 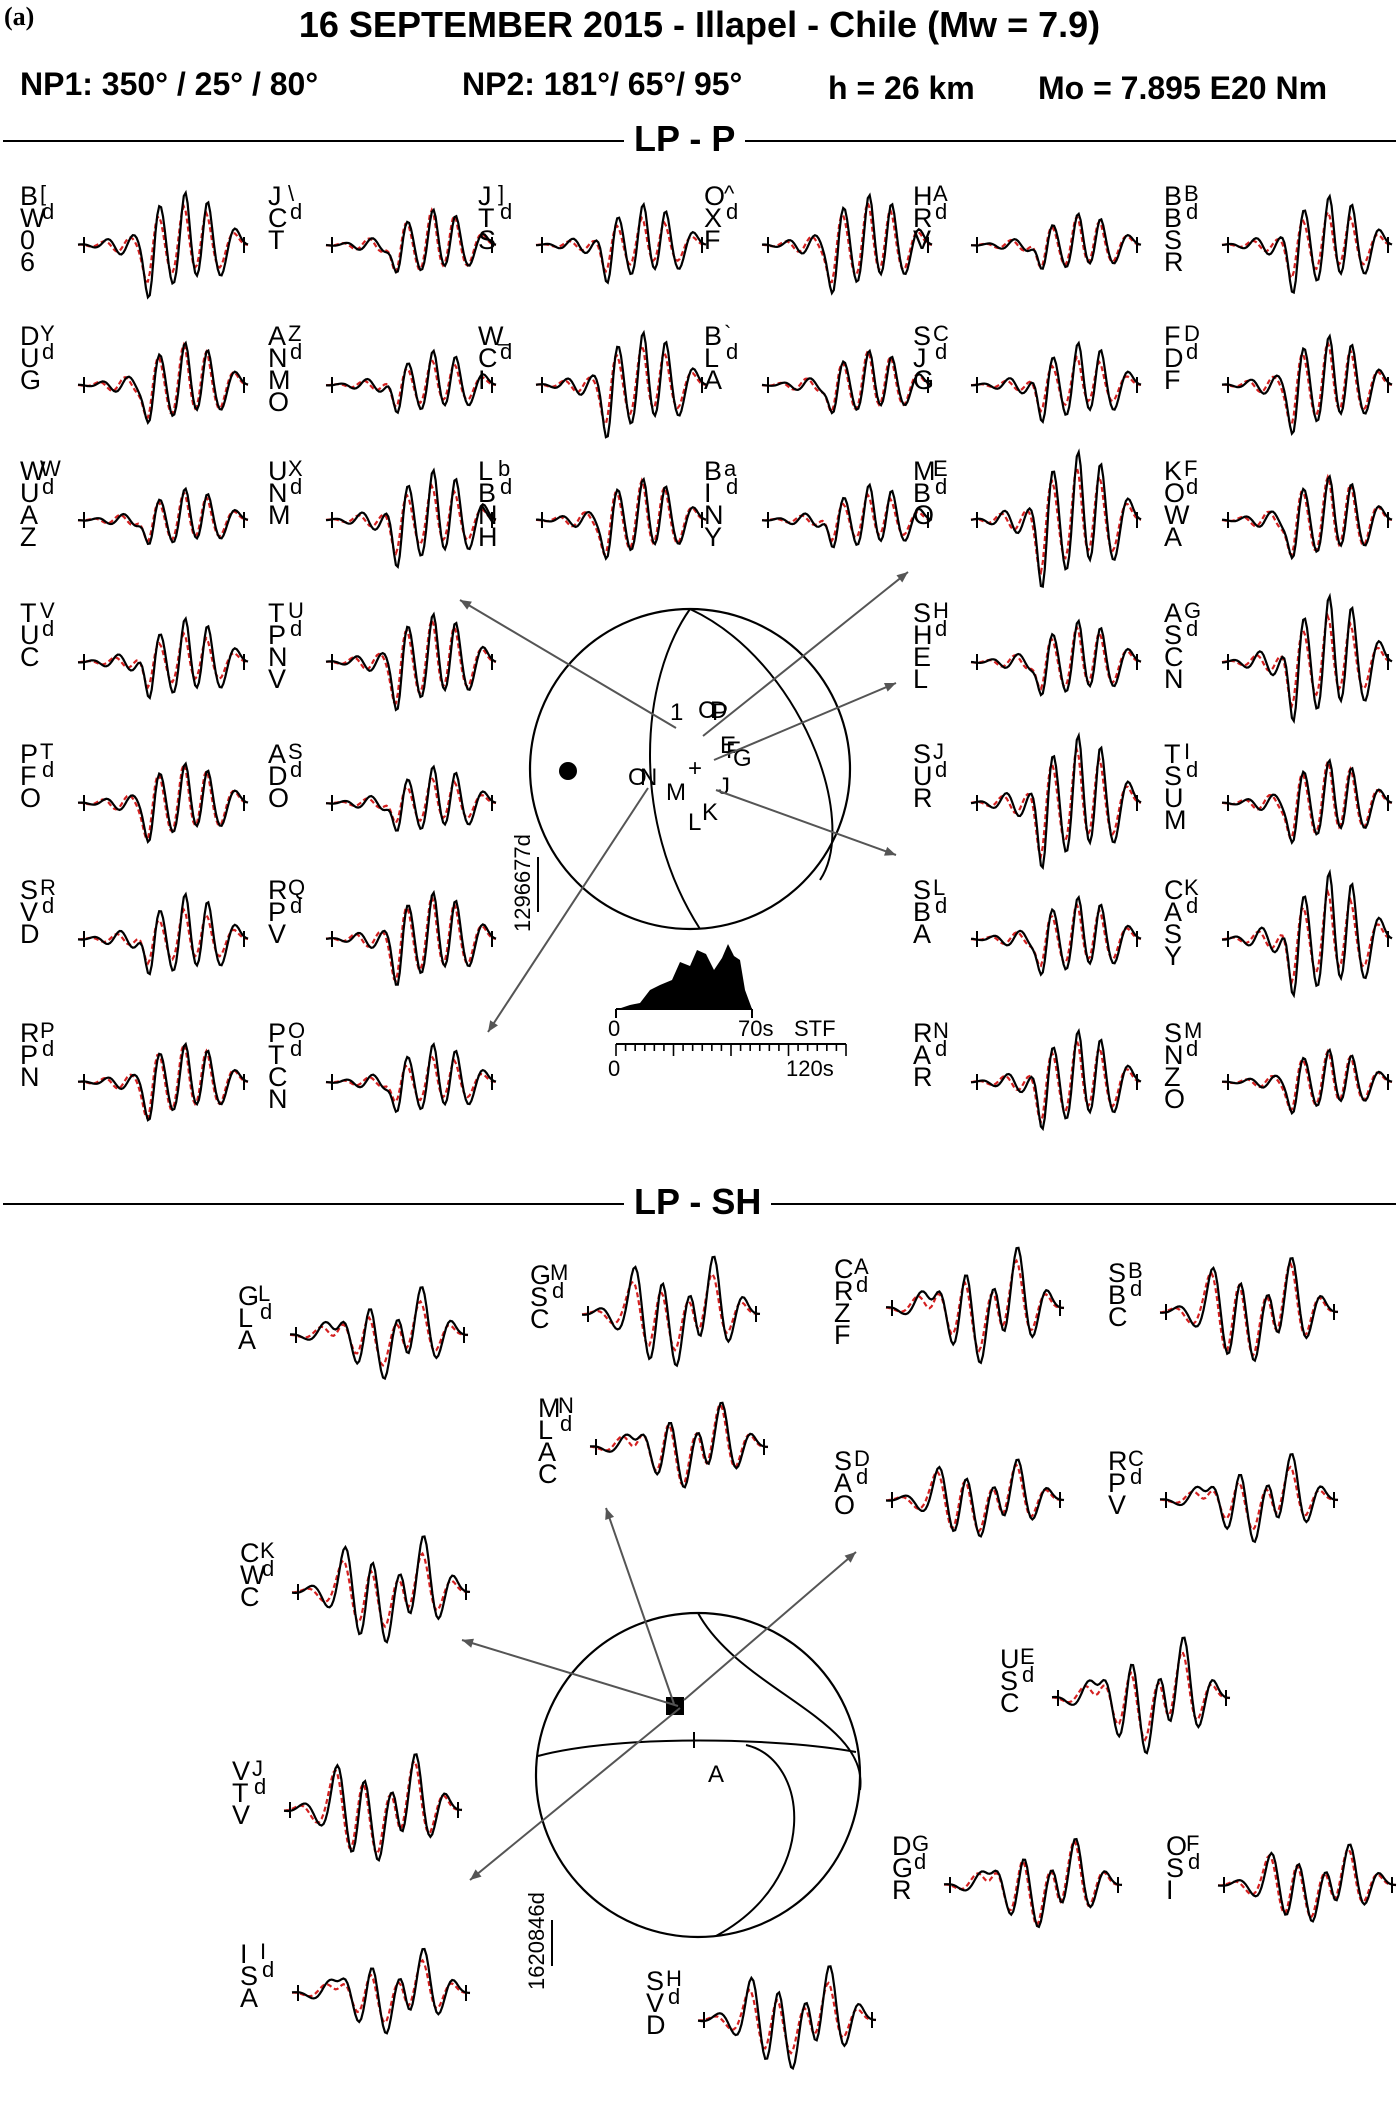 What do you see at coordinates (923, 380) in the screenshot?
I see `p-station-10-label-char: G` at bounding box center [923, 380].